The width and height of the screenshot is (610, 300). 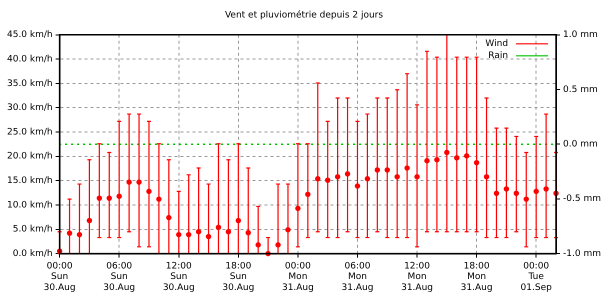 I want to click on legend-label: Wind, so click(x=496, y=44).